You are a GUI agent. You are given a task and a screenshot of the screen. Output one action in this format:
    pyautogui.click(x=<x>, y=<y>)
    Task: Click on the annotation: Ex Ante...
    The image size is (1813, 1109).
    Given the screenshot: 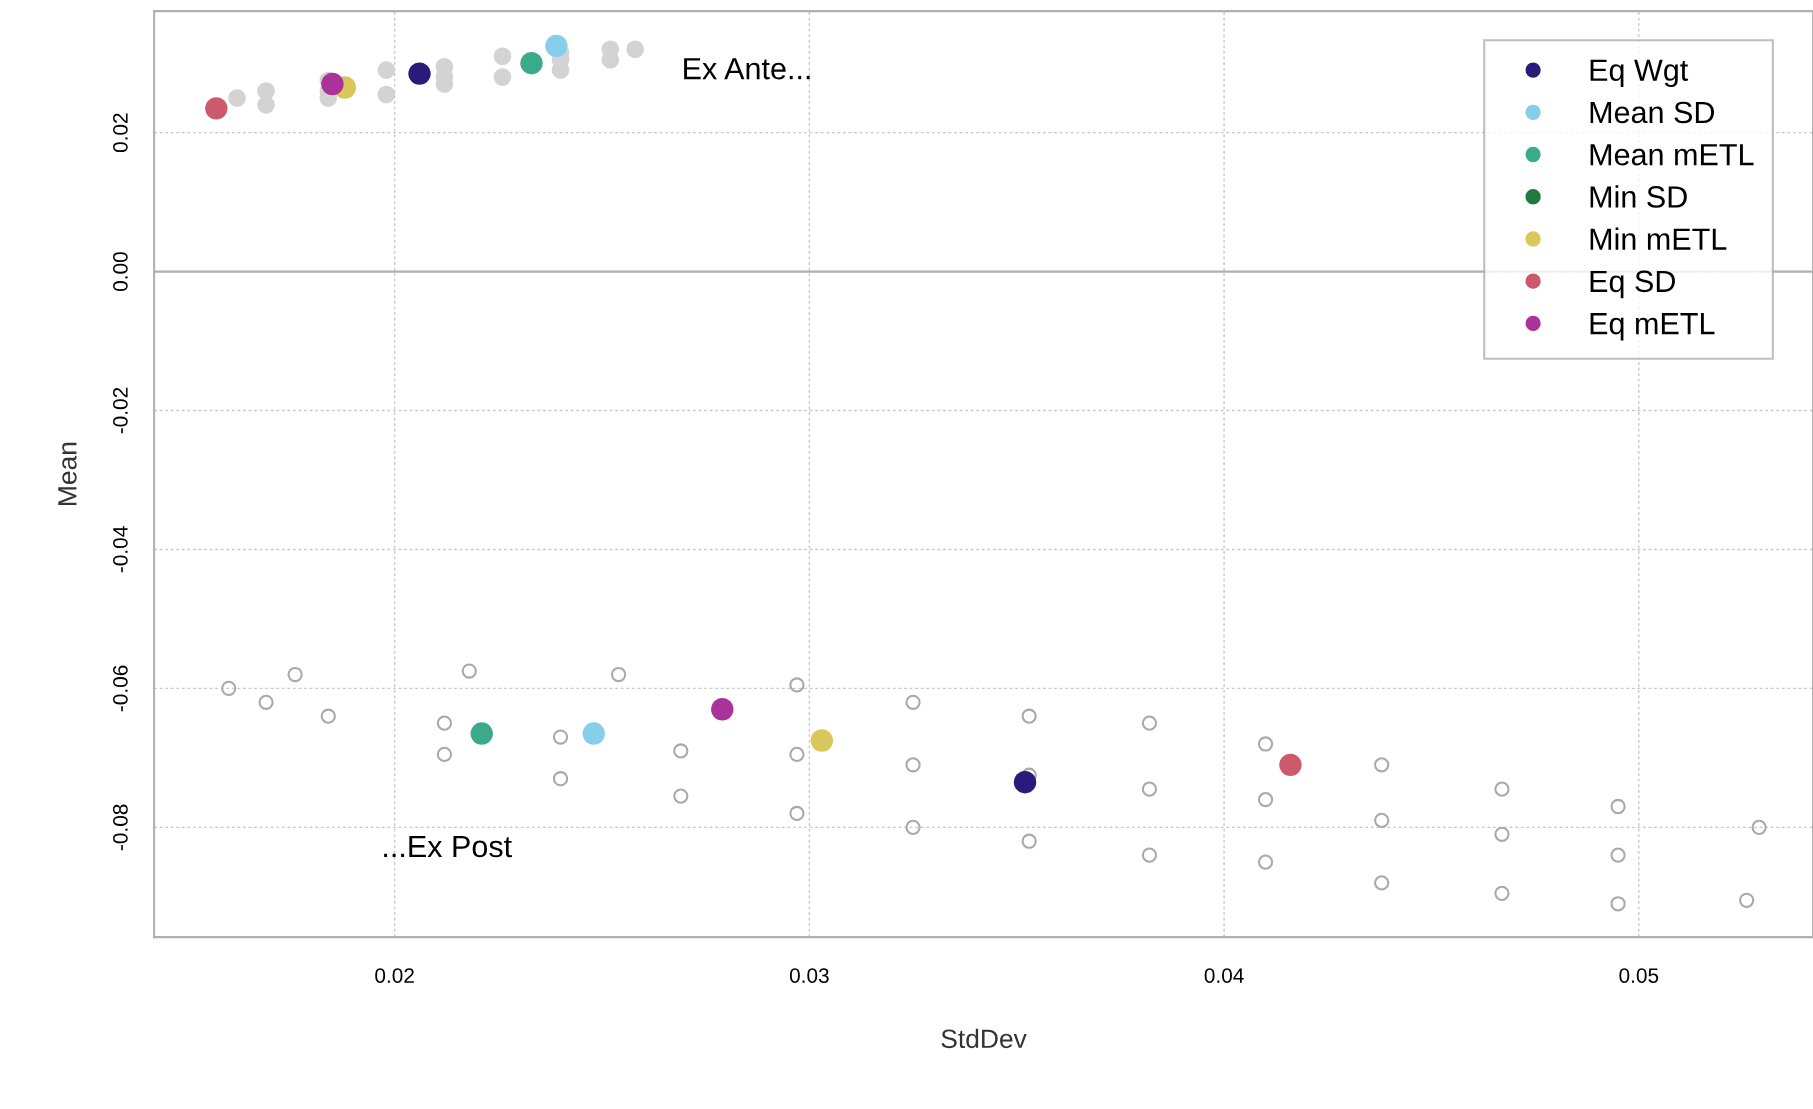 What is the action you would take?
    pyautogui.click(x=747, y=69)
    